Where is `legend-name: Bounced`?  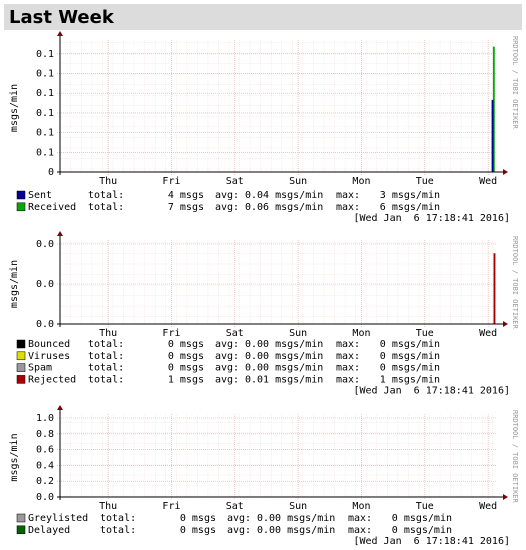 legend-name: Bounced is located at coordinates (49, 344).